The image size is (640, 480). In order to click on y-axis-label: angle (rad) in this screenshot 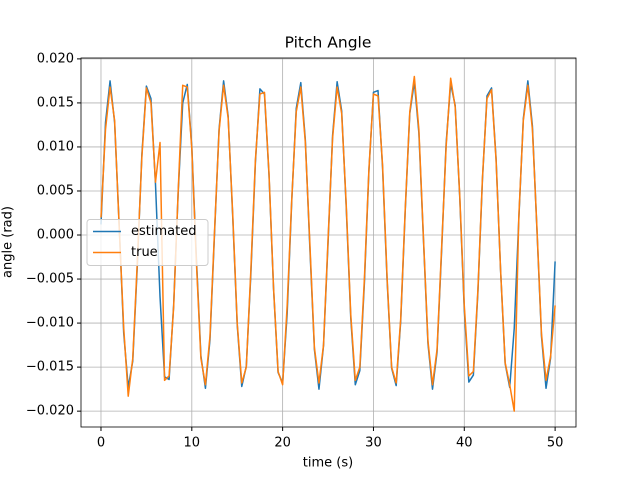, I will do `click(8, 242)`.